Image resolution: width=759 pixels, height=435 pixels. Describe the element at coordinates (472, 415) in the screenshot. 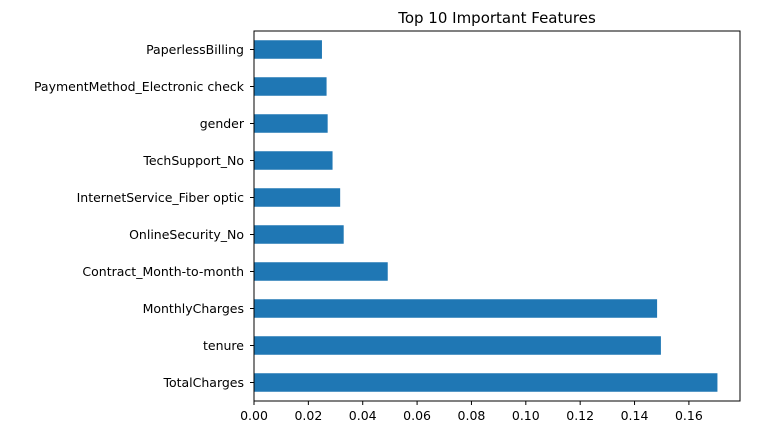

I see `x-tick-label: 0.08` at that location.